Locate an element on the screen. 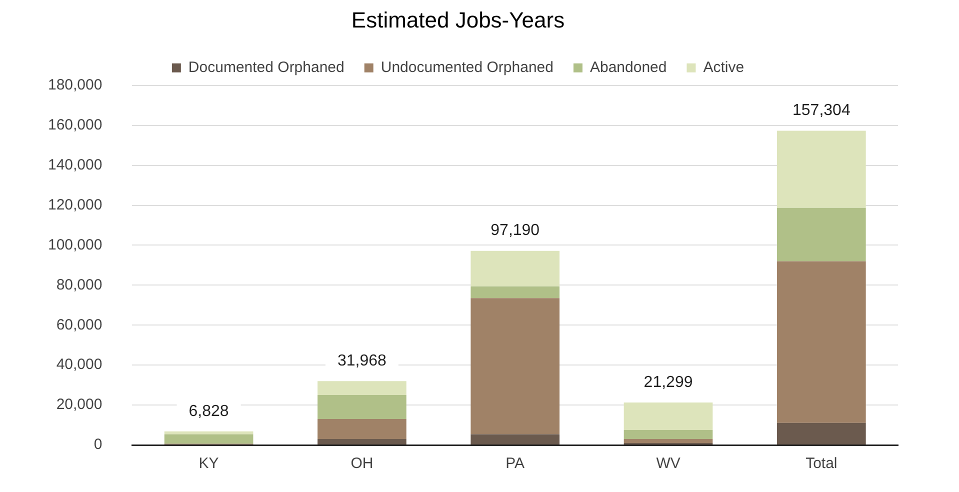  y-tick-label: 60,000 is located at coordinates (79, 325).